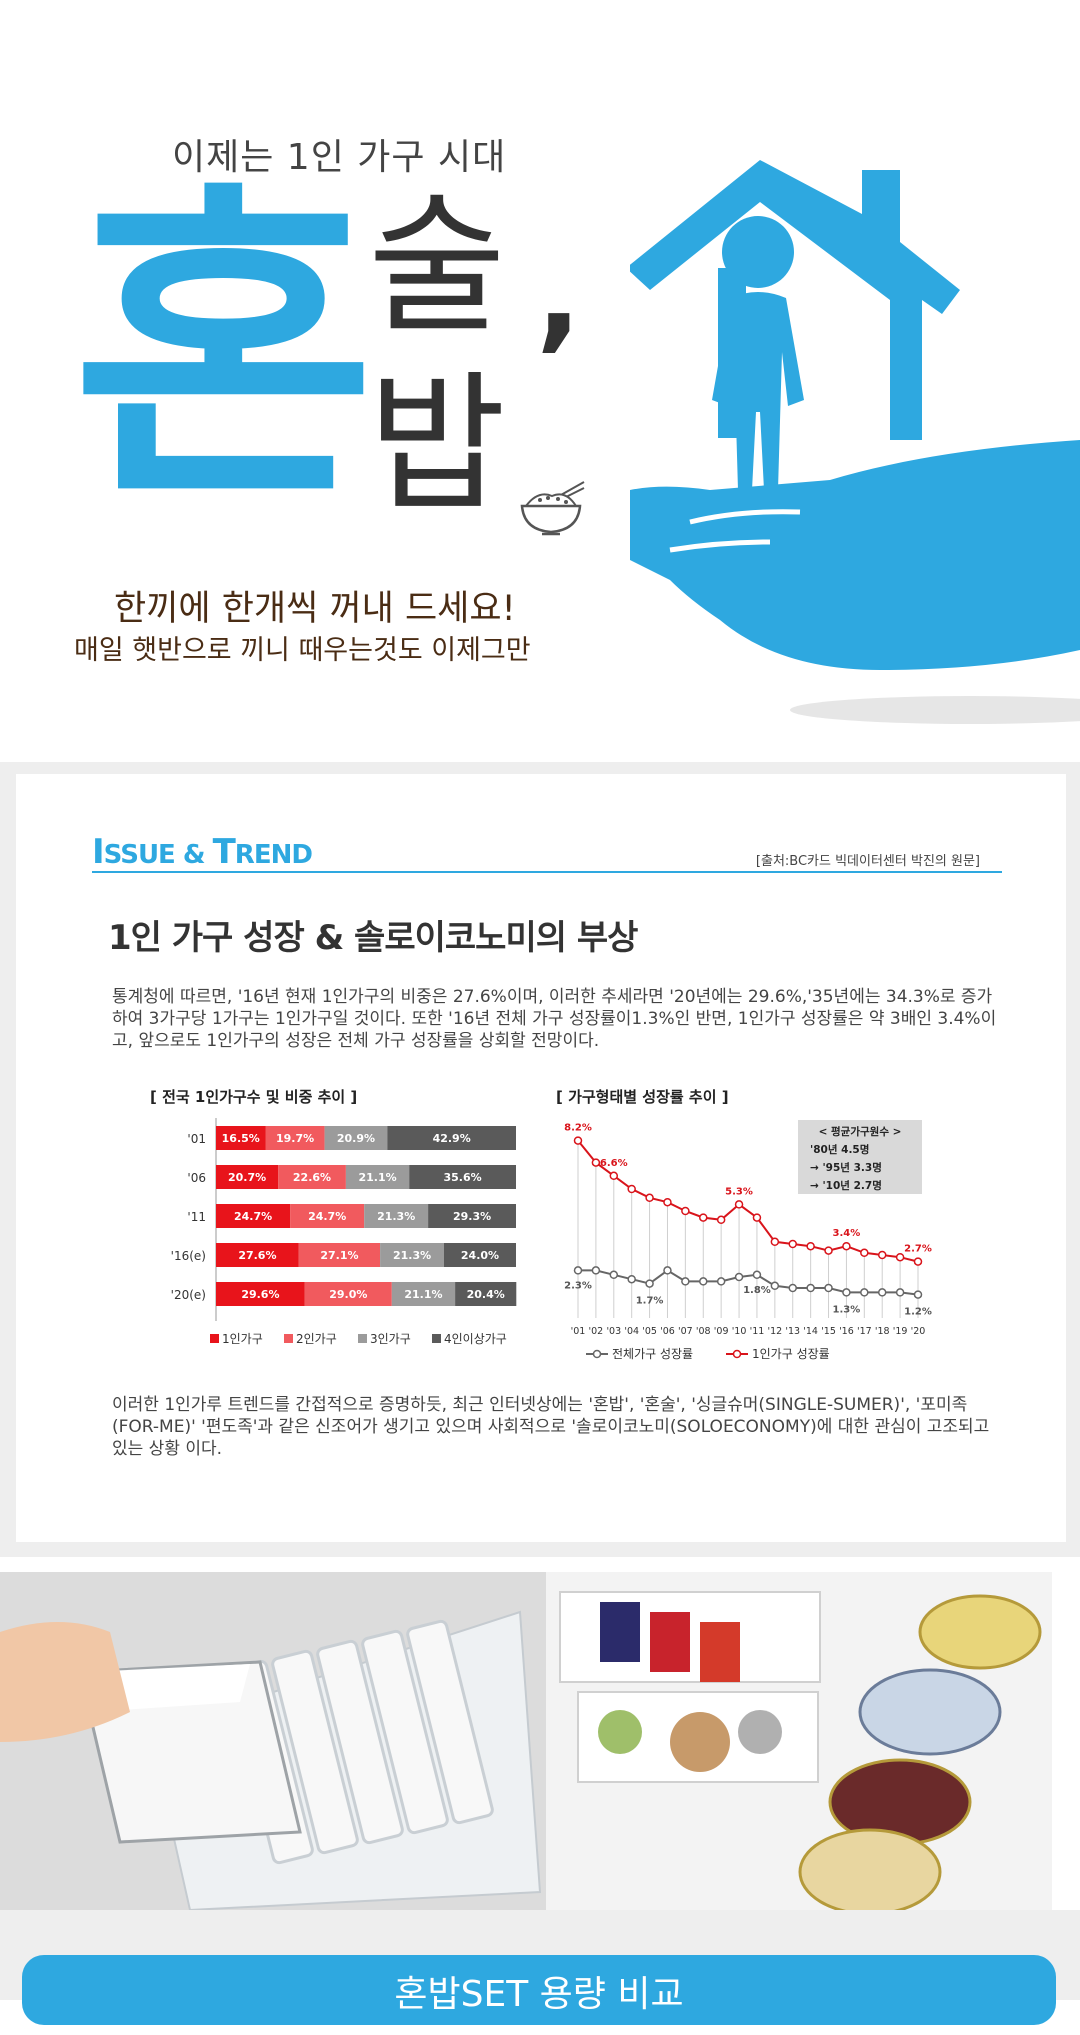  I want to click on capacity-compare-button: 혼밥SET 용량 비교, so click(539, 1990).